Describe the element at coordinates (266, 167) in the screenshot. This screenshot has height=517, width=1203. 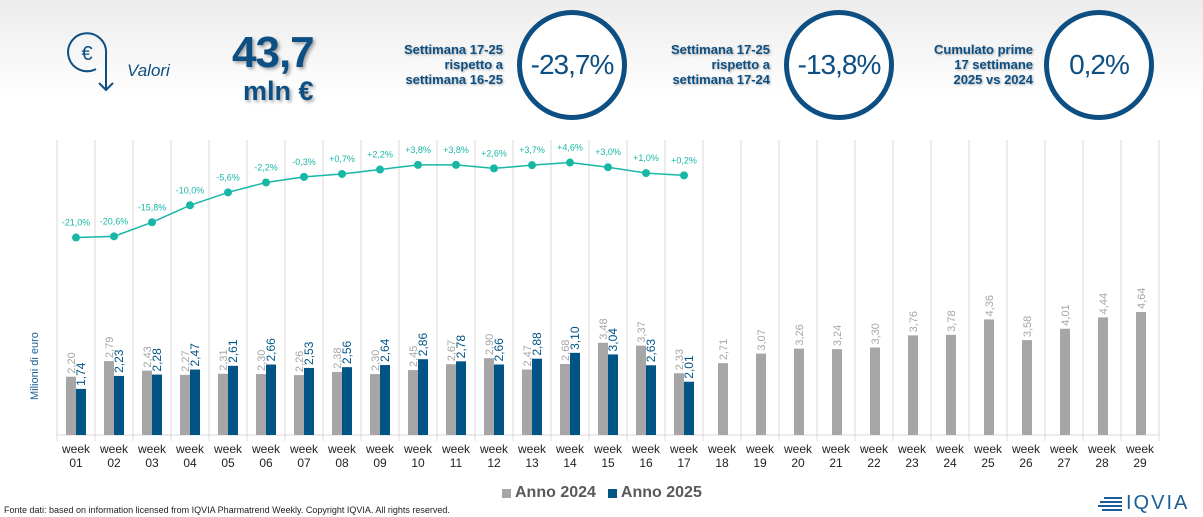
I see `cumulative-label: -2,2%` at that location.